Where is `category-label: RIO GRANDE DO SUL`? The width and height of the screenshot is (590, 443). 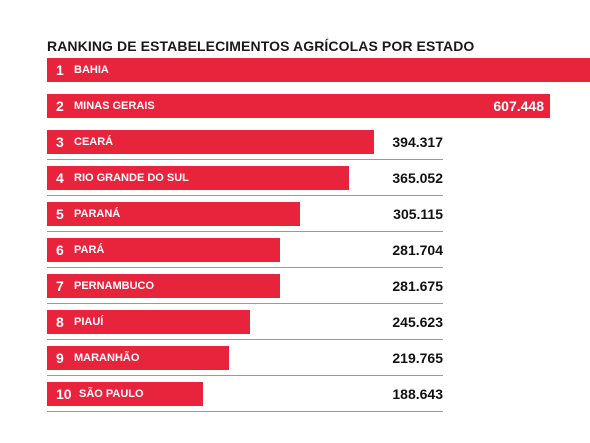 category-label: RIO GRANDE DO SUL is located at coordinates (131, 178).